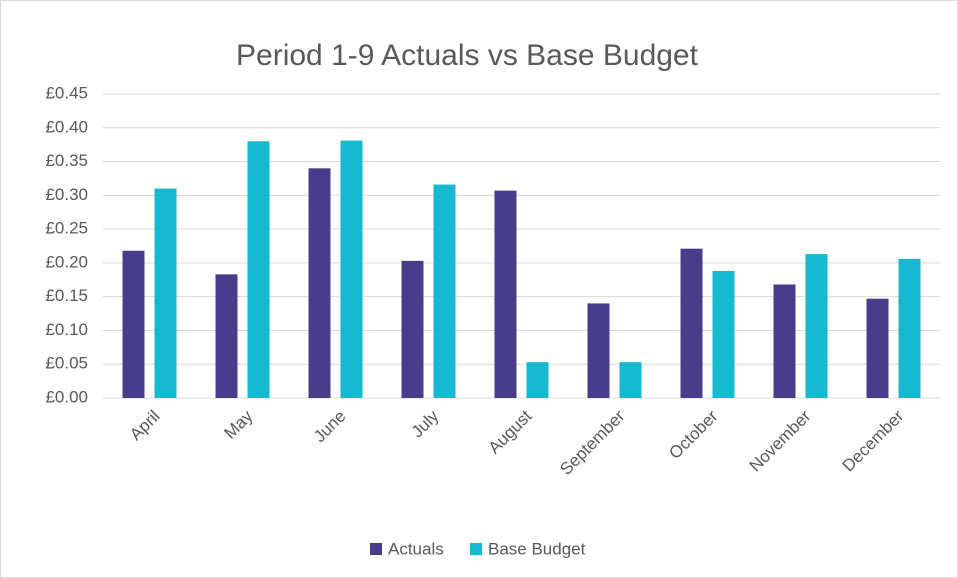  What do you see at coordinates (467, 55) in the screenshot?
I see `chart-title: Period 1-9 Actuals vs Base Budget` at bounding box center [467, 55].